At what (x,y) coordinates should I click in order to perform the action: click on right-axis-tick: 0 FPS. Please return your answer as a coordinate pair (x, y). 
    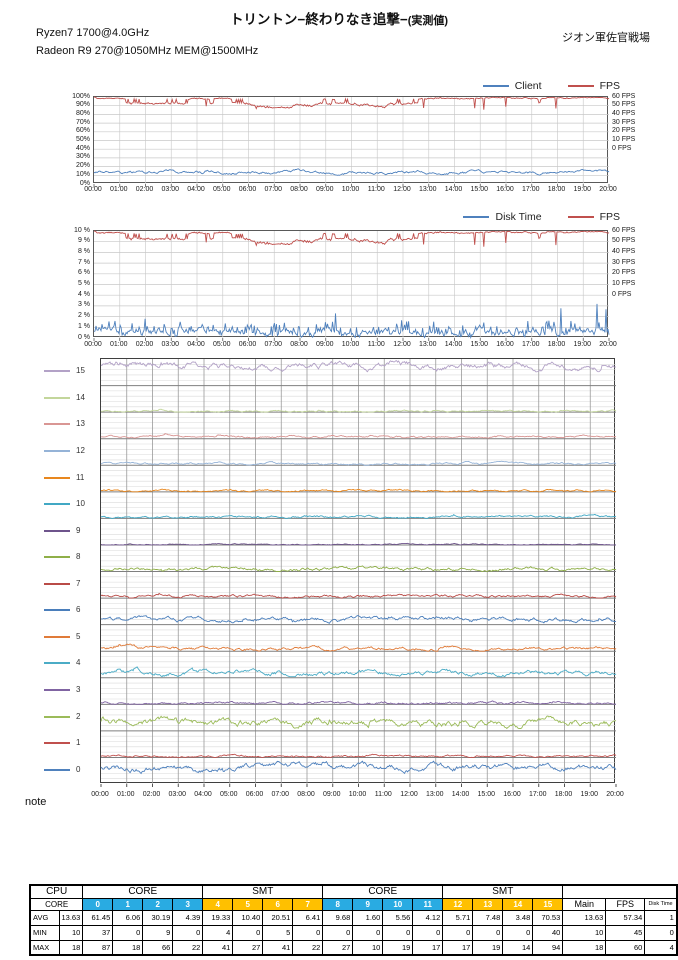
    Looking at the image, I should click on (622, 294).